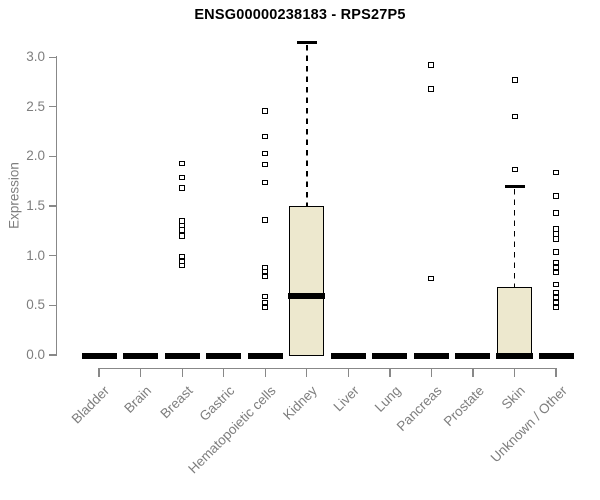 The height and width of the screenshot is (500, 600). I want to click on x-axis-line, so click(327, 369).